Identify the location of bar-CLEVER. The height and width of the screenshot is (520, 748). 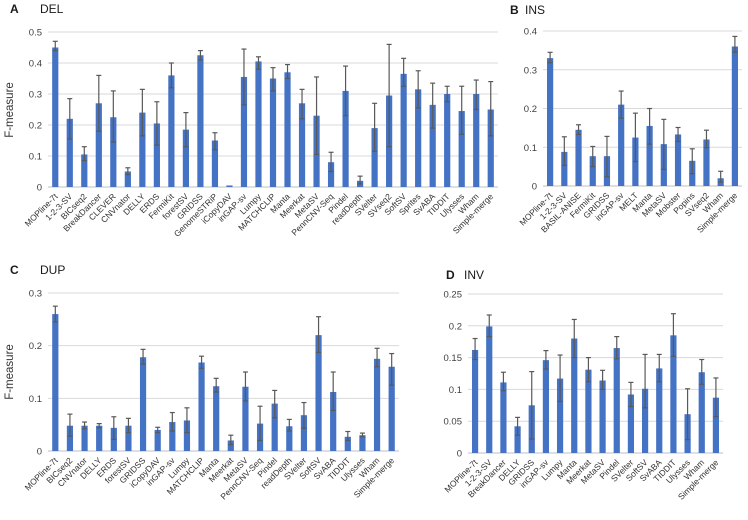
(113, 152).